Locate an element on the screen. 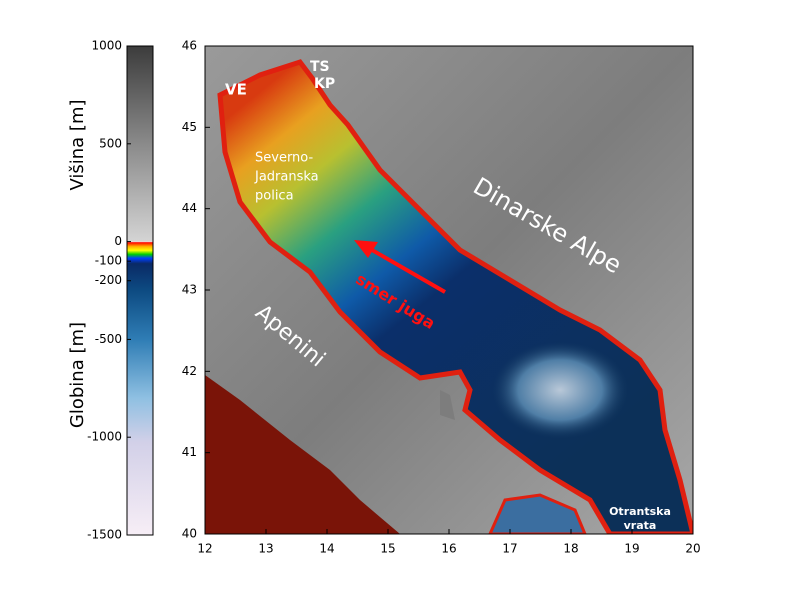 The height and width of the screenshot is (600, 800). annotation: Otrantska is located at coordinates (640, 511).